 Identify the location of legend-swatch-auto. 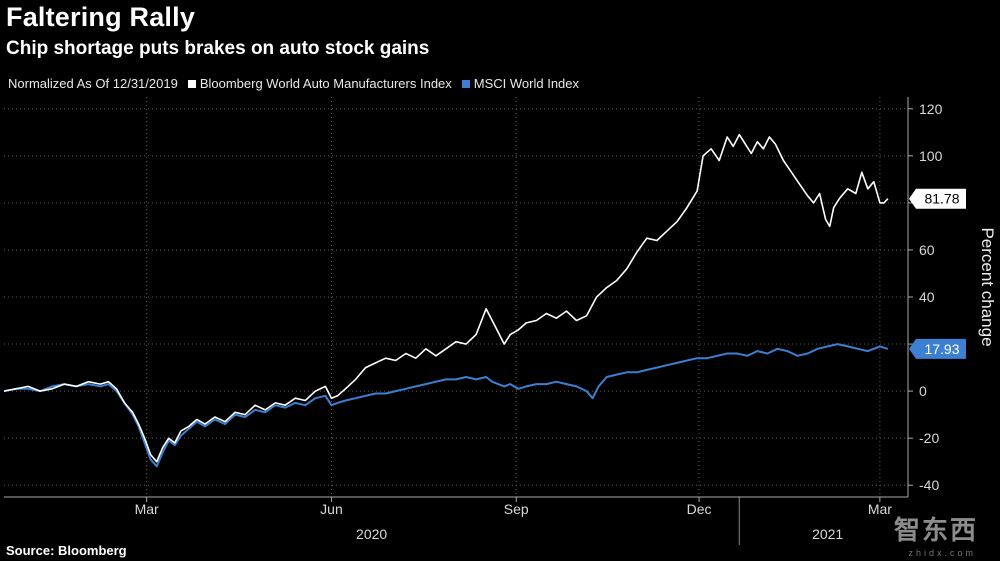
(191, 83).